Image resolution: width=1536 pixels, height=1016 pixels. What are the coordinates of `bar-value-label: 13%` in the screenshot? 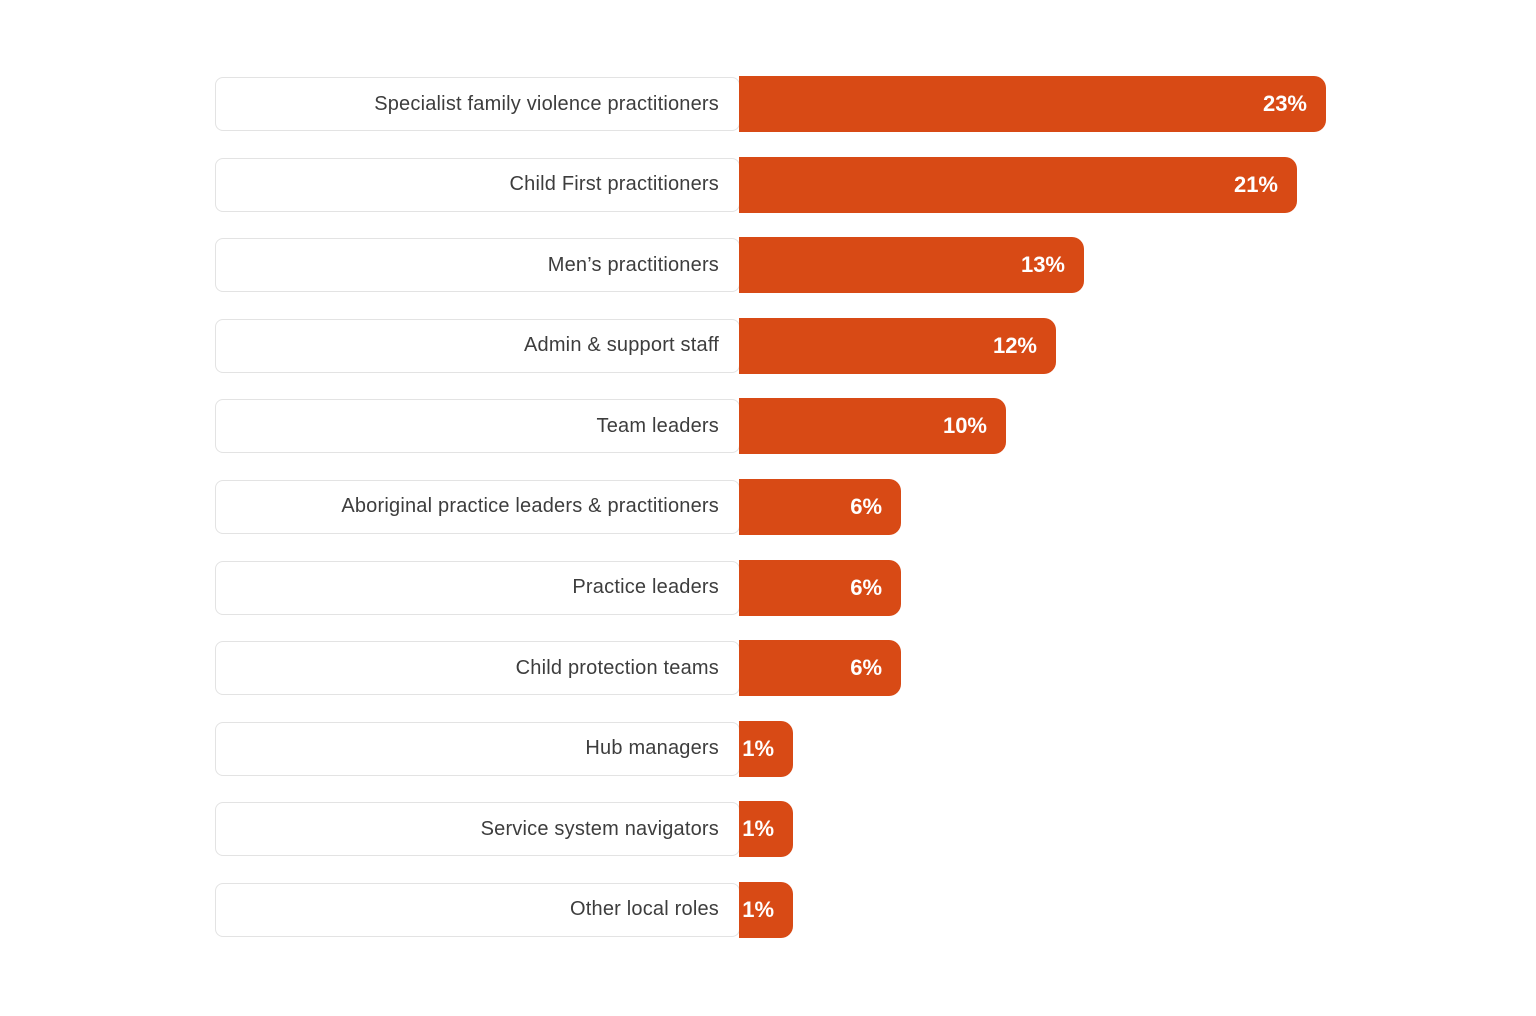 It's located at (1042, 265).